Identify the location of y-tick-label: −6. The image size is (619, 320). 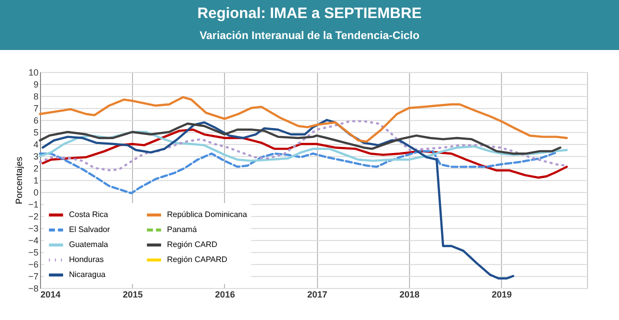
(33, 265).